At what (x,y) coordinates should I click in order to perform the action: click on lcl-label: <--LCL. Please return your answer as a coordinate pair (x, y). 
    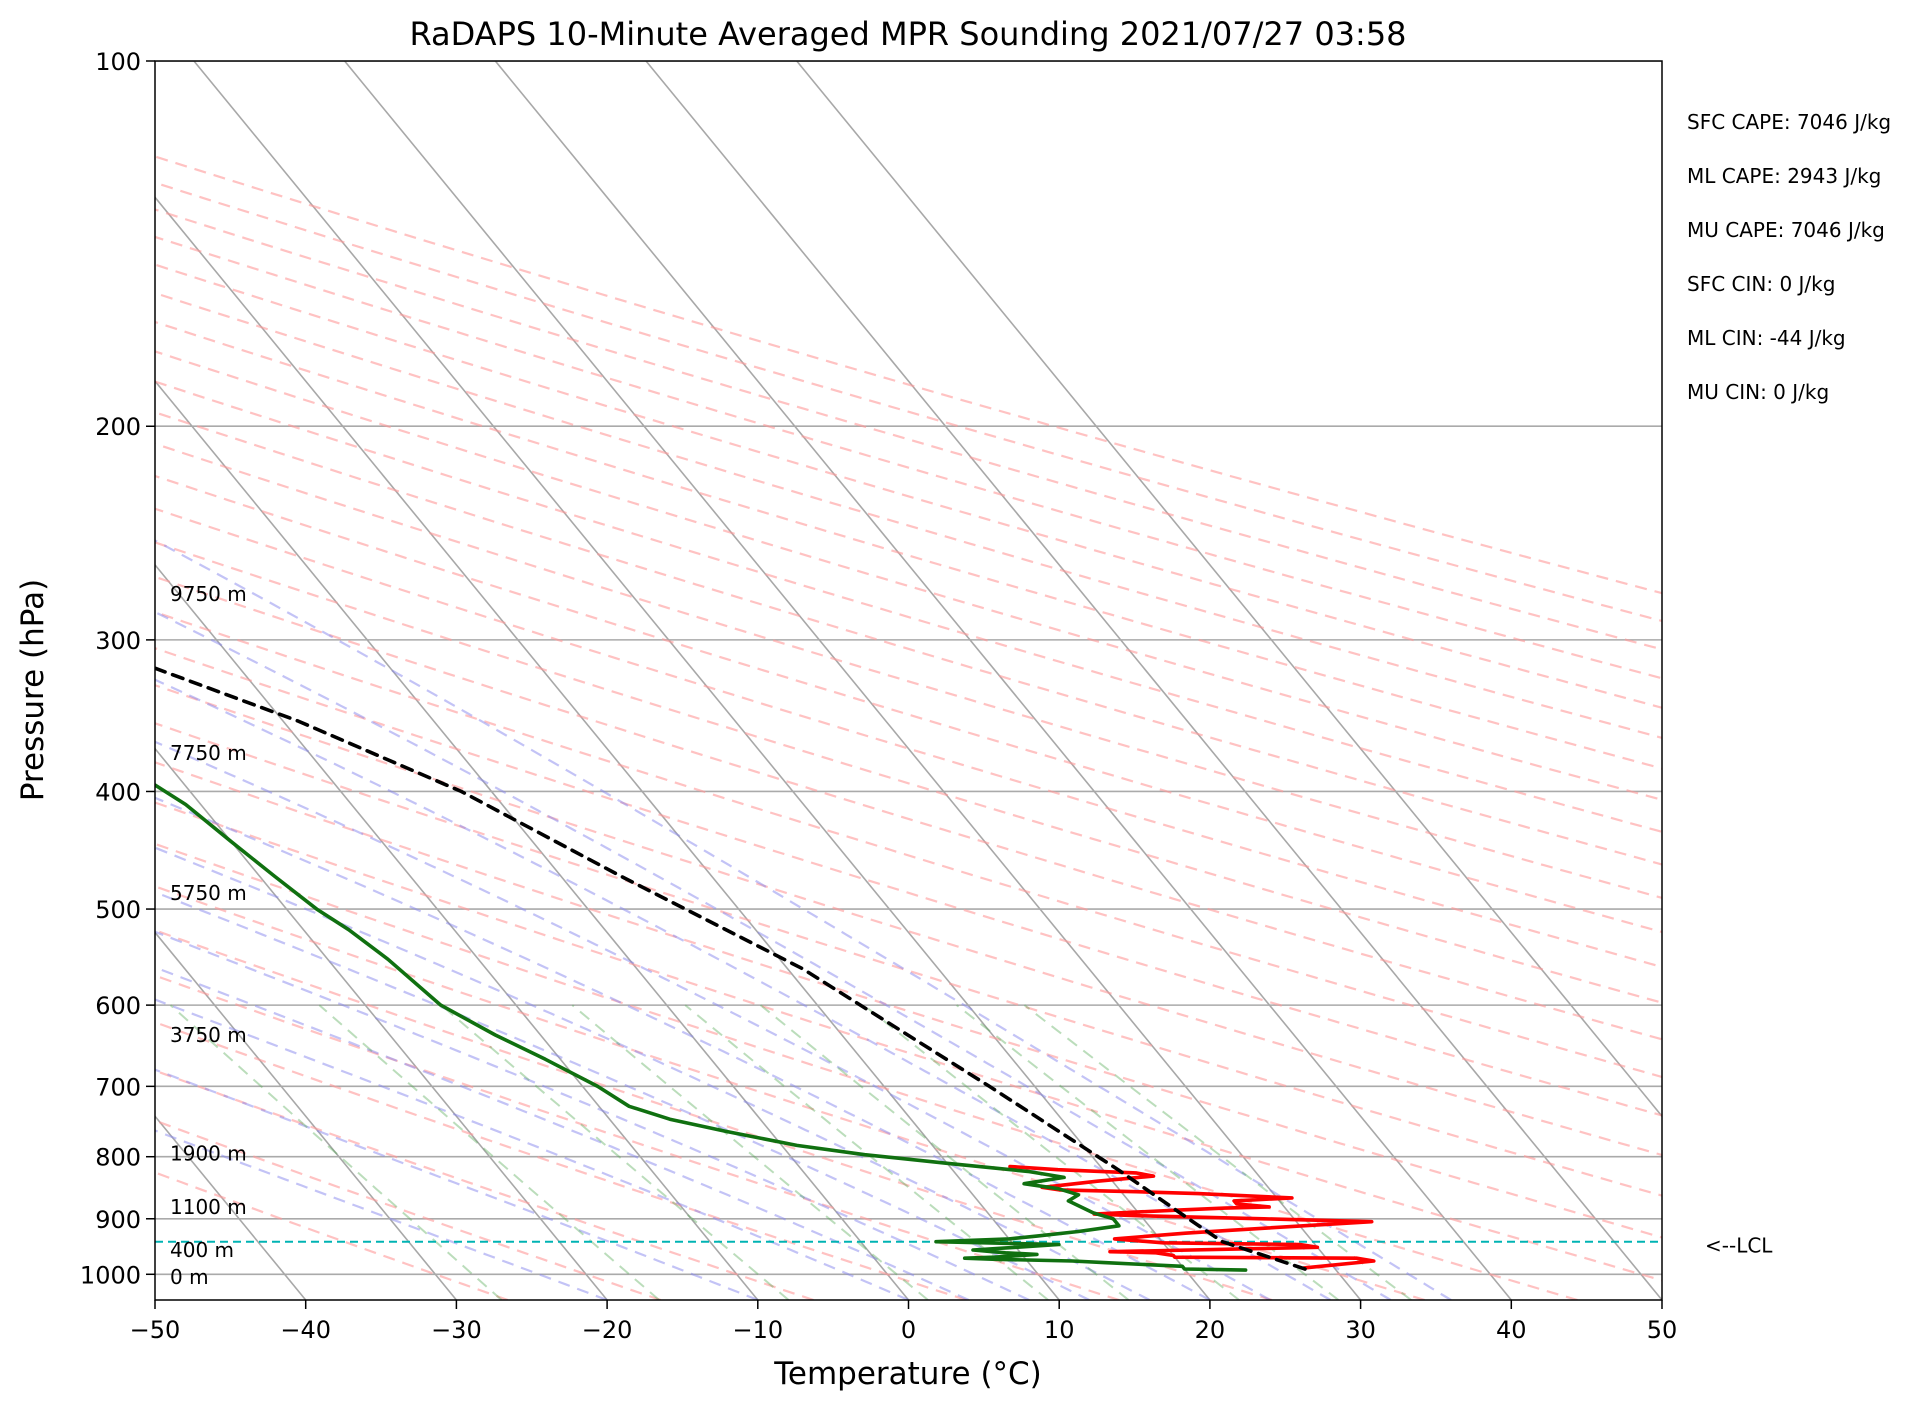
    Looking at the image, I should click on (1739, 1246).